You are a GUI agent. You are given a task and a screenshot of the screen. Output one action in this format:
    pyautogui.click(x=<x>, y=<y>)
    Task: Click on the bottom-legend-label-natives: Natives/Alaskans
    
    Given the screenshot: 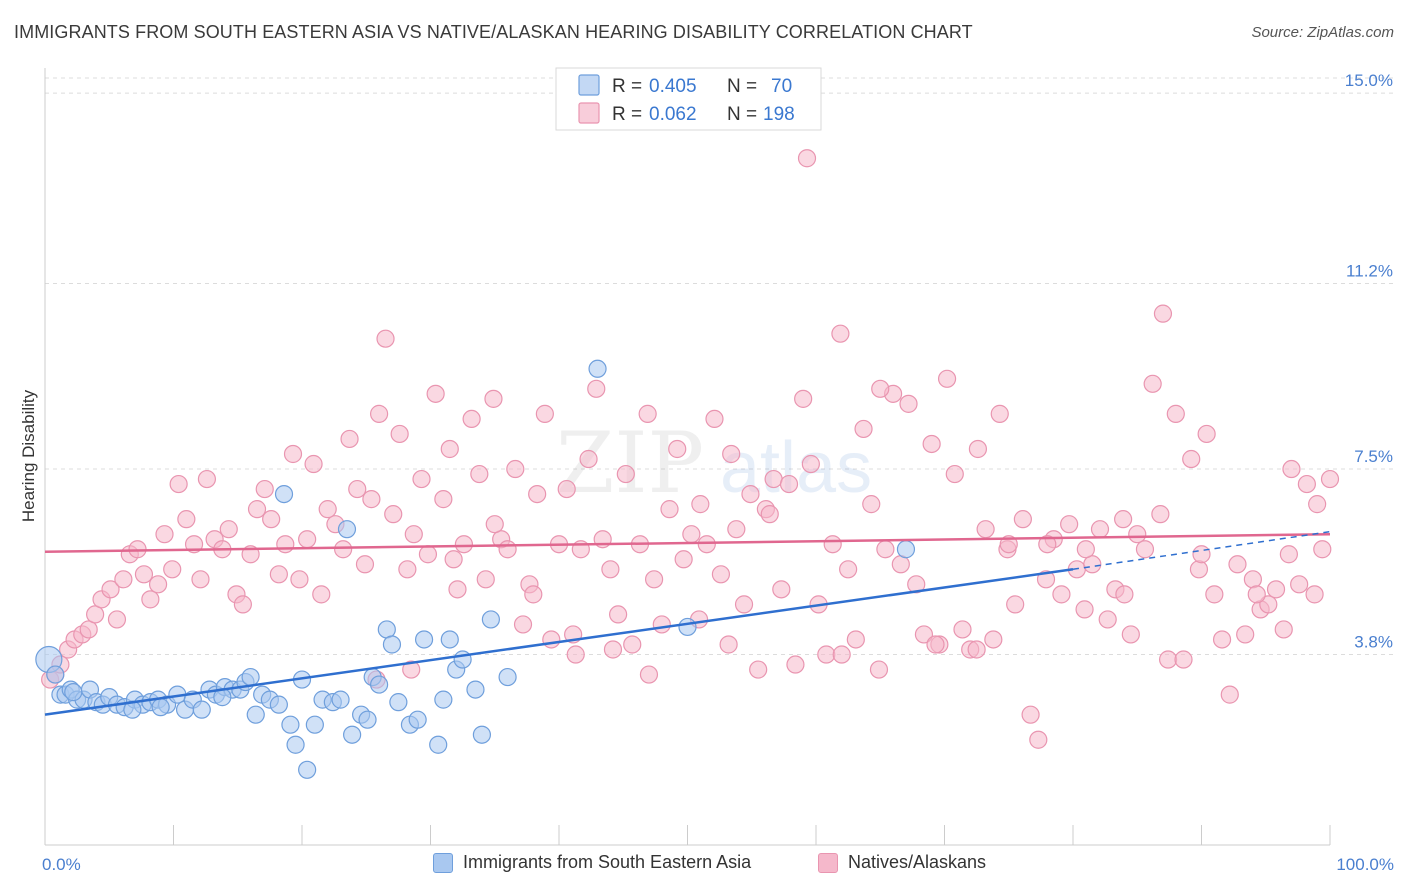 What is the action you would take?
    pyautogui.click(x=917, y=862)
    